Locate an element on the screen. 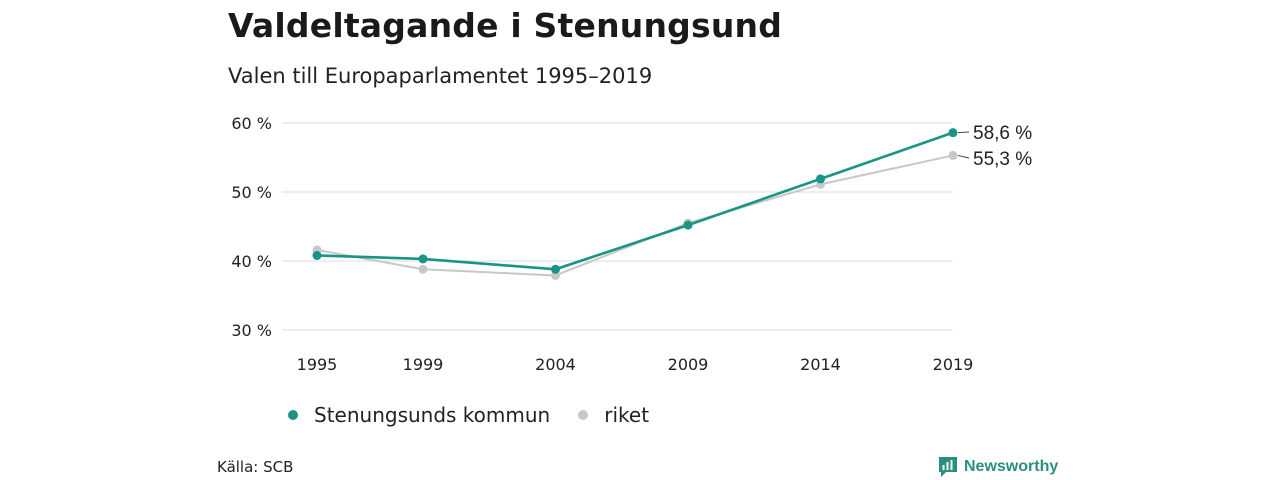 This screenshot has width=1280, height=480. source-note: Källa: SCB is located at coordinates (255, 467).